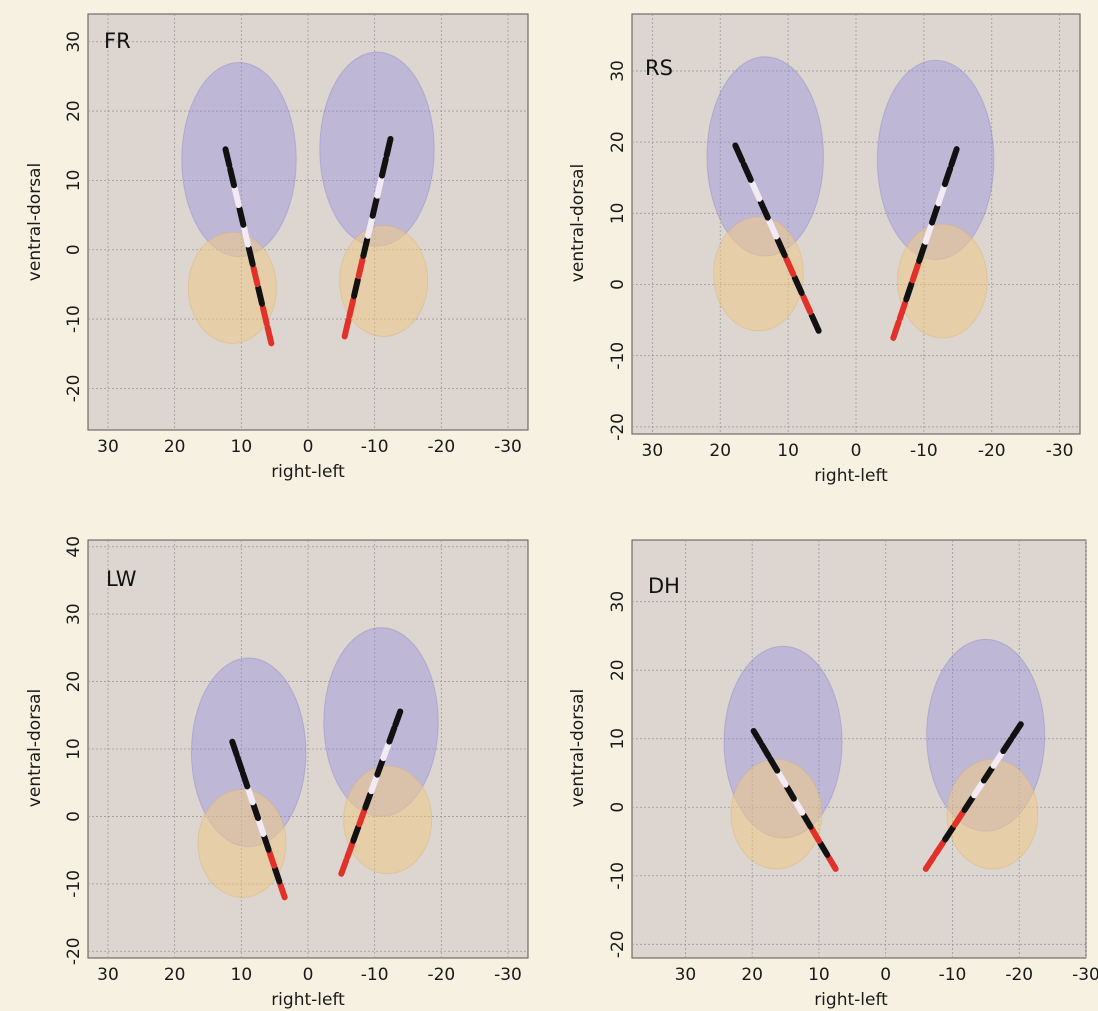 The image size is (1098, 1011). What do you see at coordinates (1085, 975) in the screenshot?
I see `x-tick-label: -30` at bounding box center [1085, 975].